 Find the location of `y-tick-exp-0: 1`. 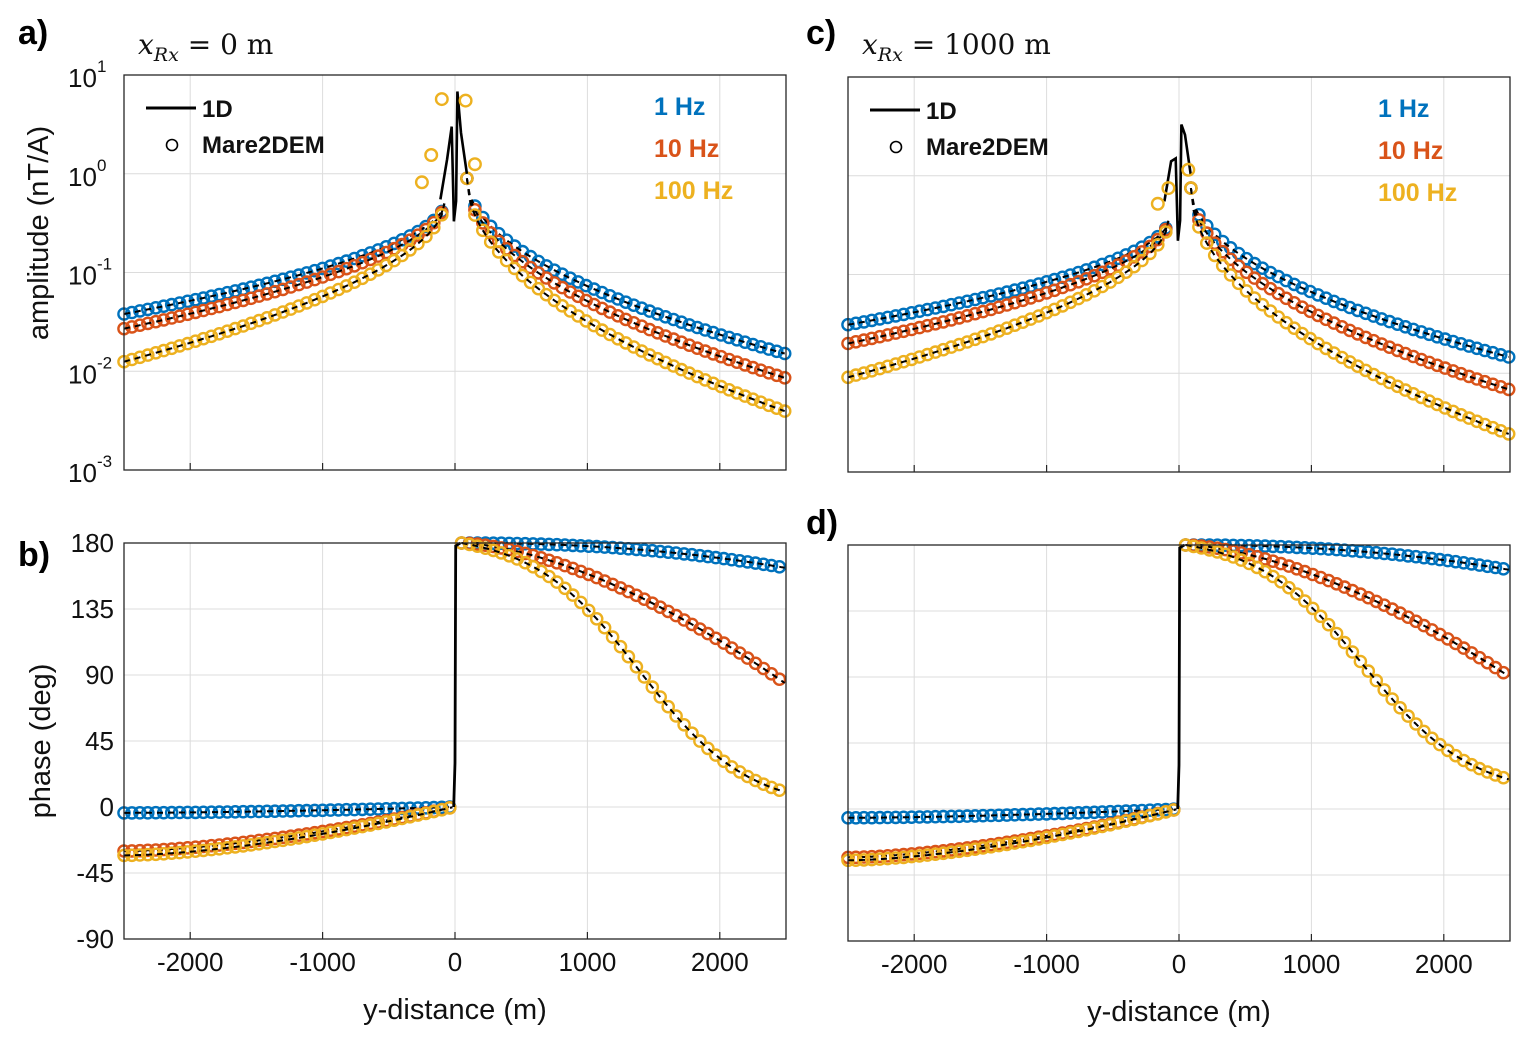

y-tick-exp-0: 1 is located at coordinates (101, 66).